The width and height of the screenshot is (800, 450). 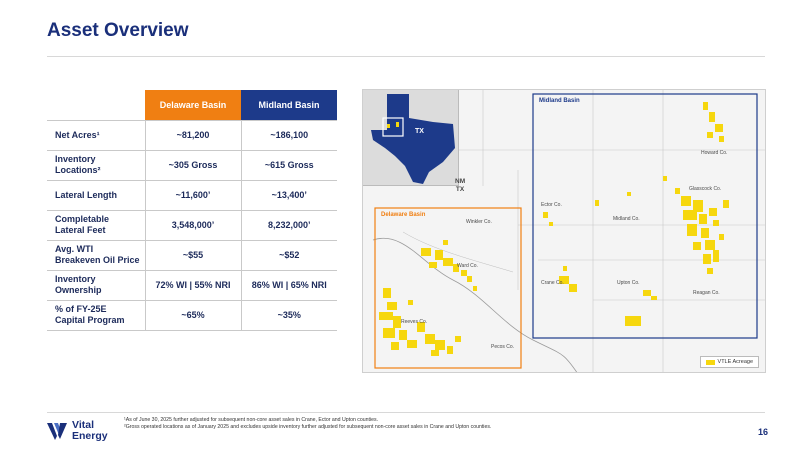 What do you see at coordinates (289, 105) in the screenshot?
I see `header-midland: Midland Basin` at bounding box center [289, 105].